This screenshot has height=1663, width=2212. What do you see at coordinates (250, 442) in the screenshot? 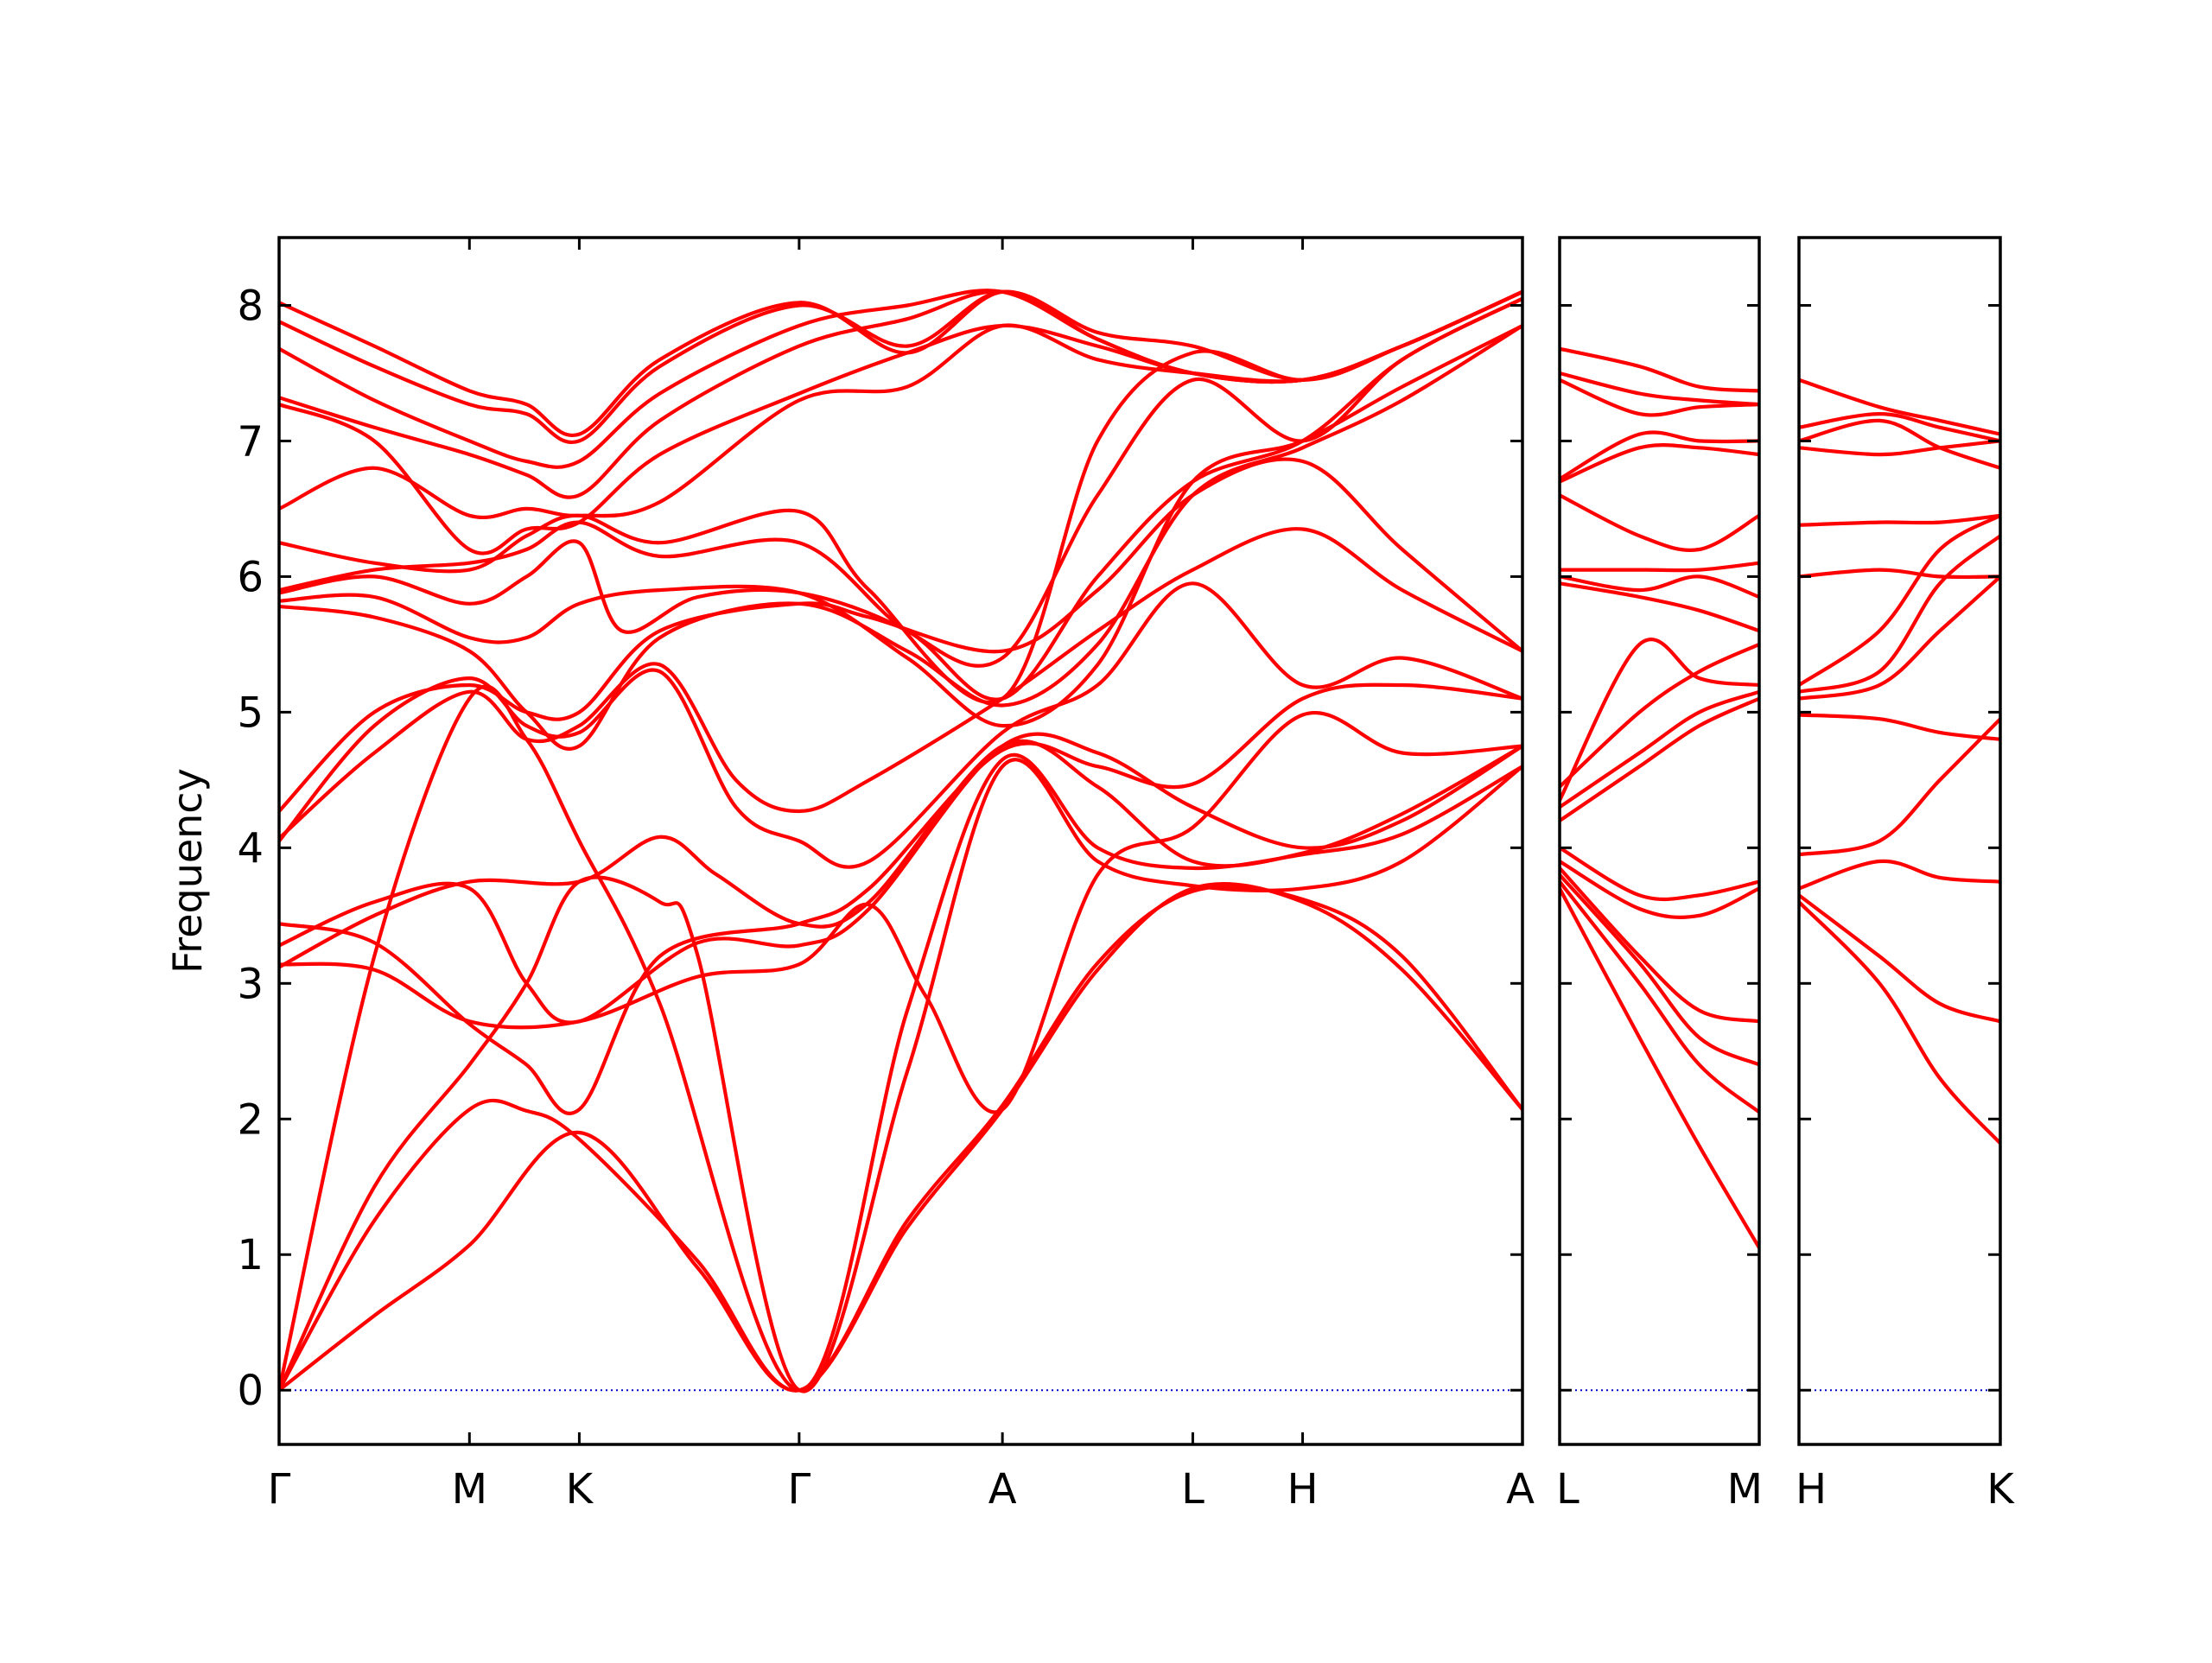
I see `y-tick-label: 7` at bounding box center [250, 442].